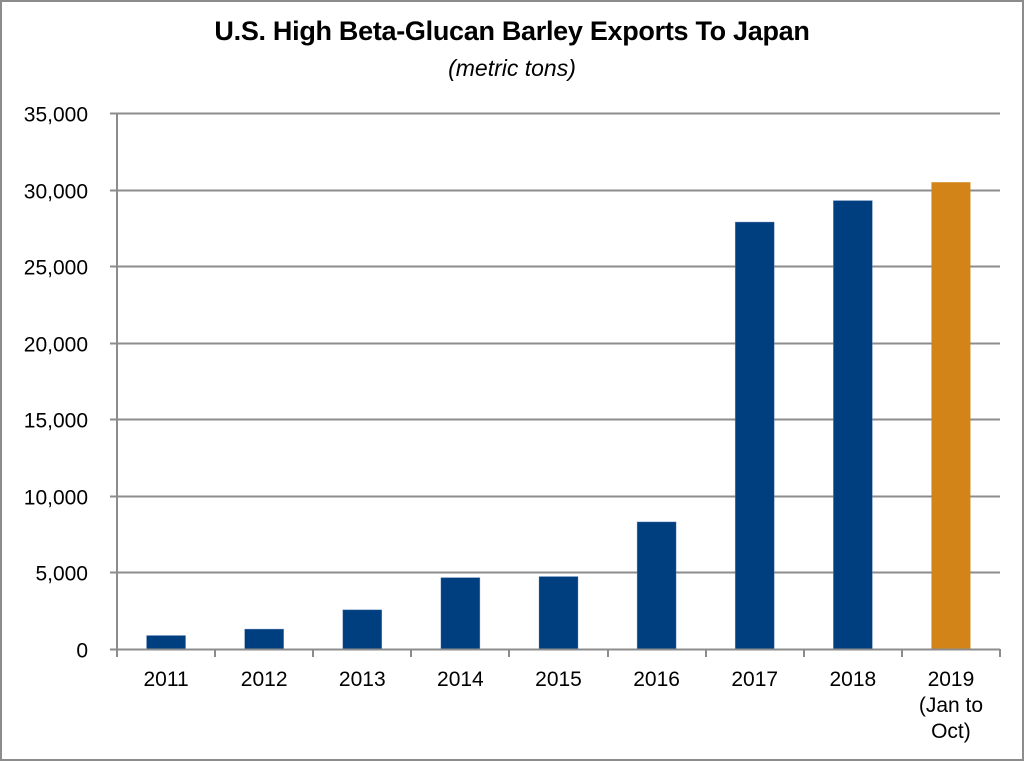 This screenshot has width=1024, height=761. What do you see at coordinates (951, 705) in the screenshot?
I see `x-tick-label: (Jan to` at bounding box center [951, 705].